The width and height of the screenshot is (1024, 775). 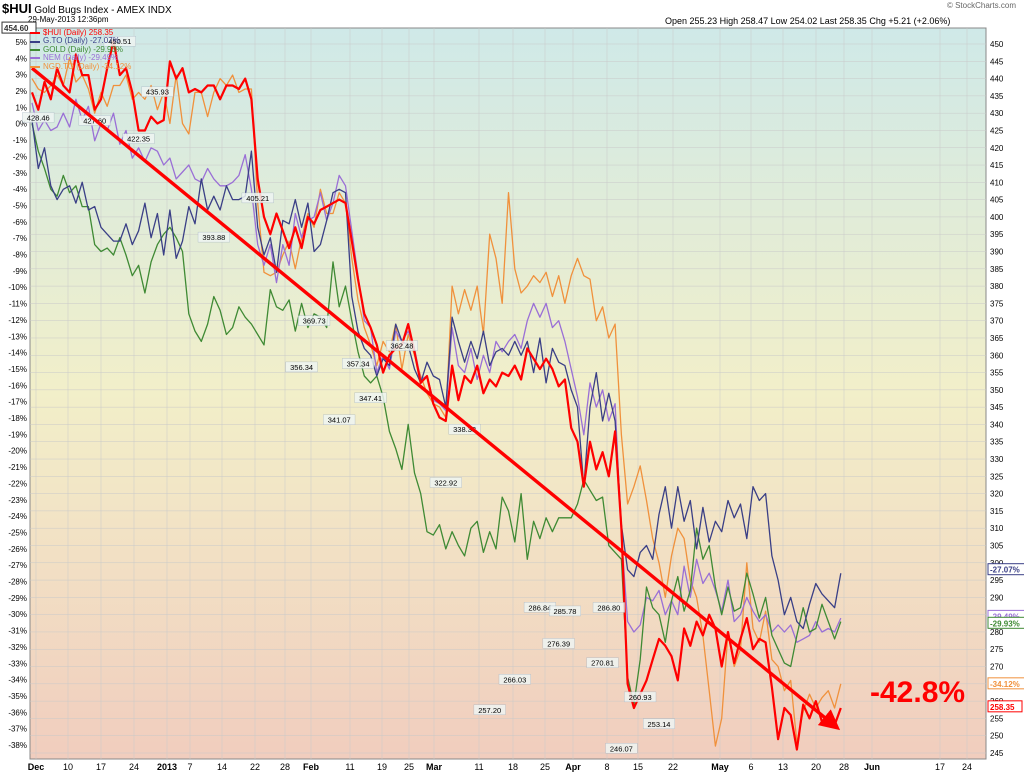 What do you see at coordinates (997, 407) in the screenshot?
I see `right-tick-label: 345` at bounding box center [997, 407].